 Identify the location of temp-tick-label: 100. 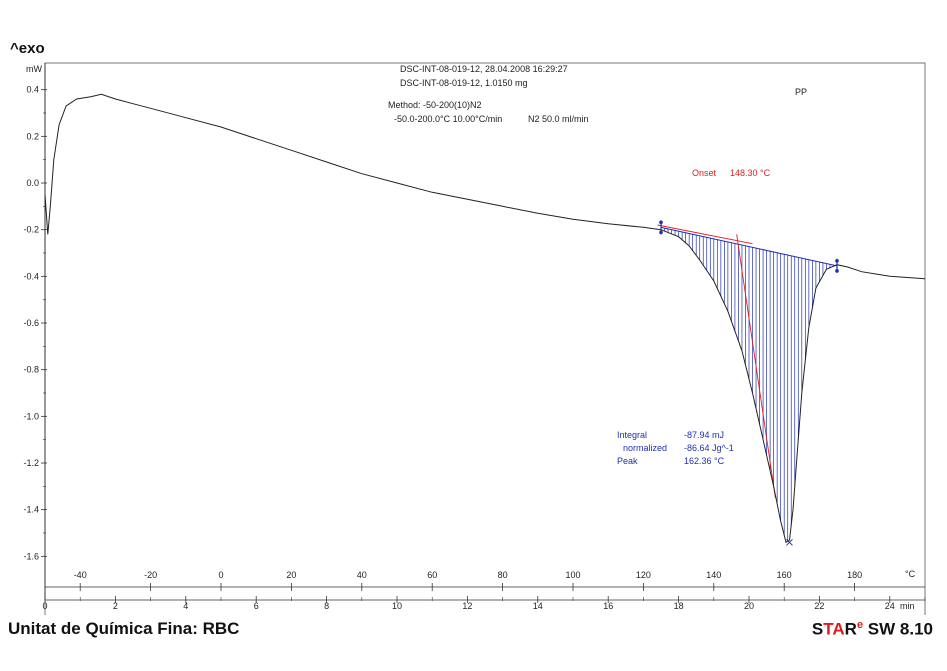
(572, 575).